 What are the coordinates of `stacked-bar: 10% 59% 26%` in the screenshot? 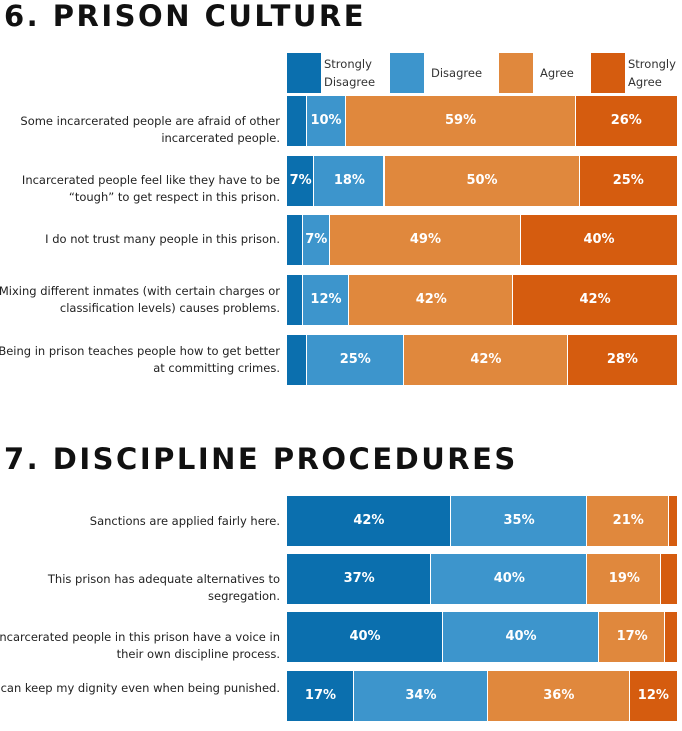 It's located at (482, 121).